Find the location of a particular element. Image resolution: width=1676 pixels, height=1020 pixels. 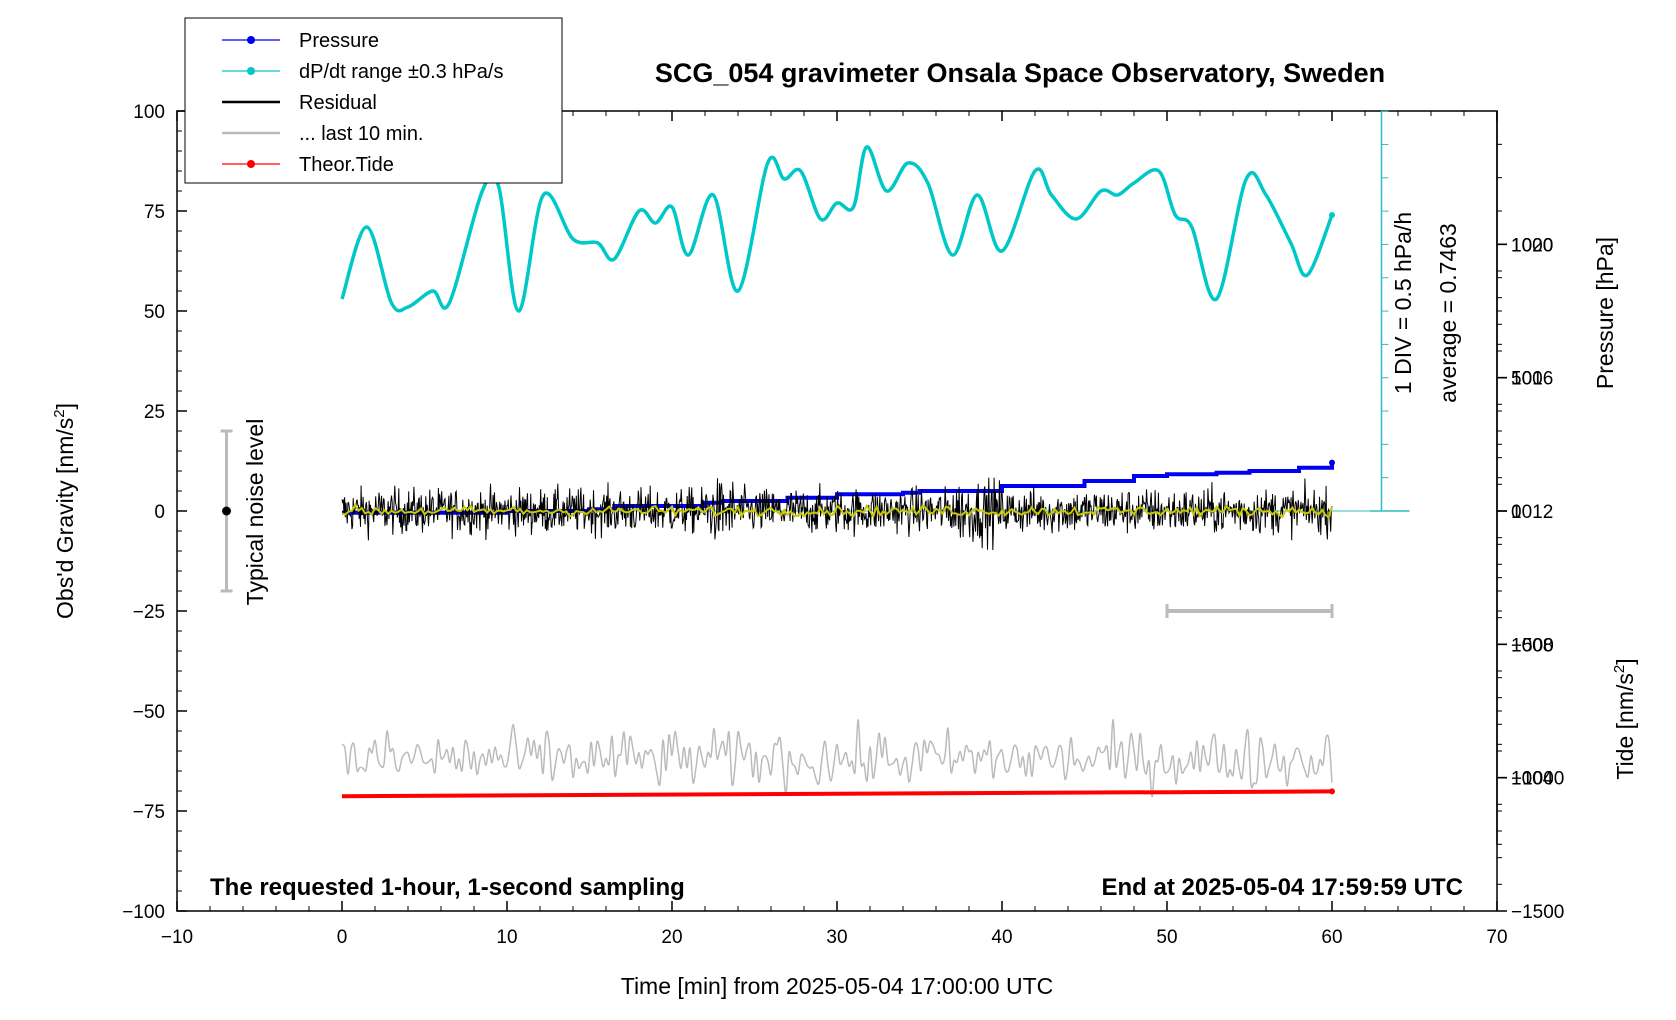

tide-end-point is located at coordinates (1332, 791).